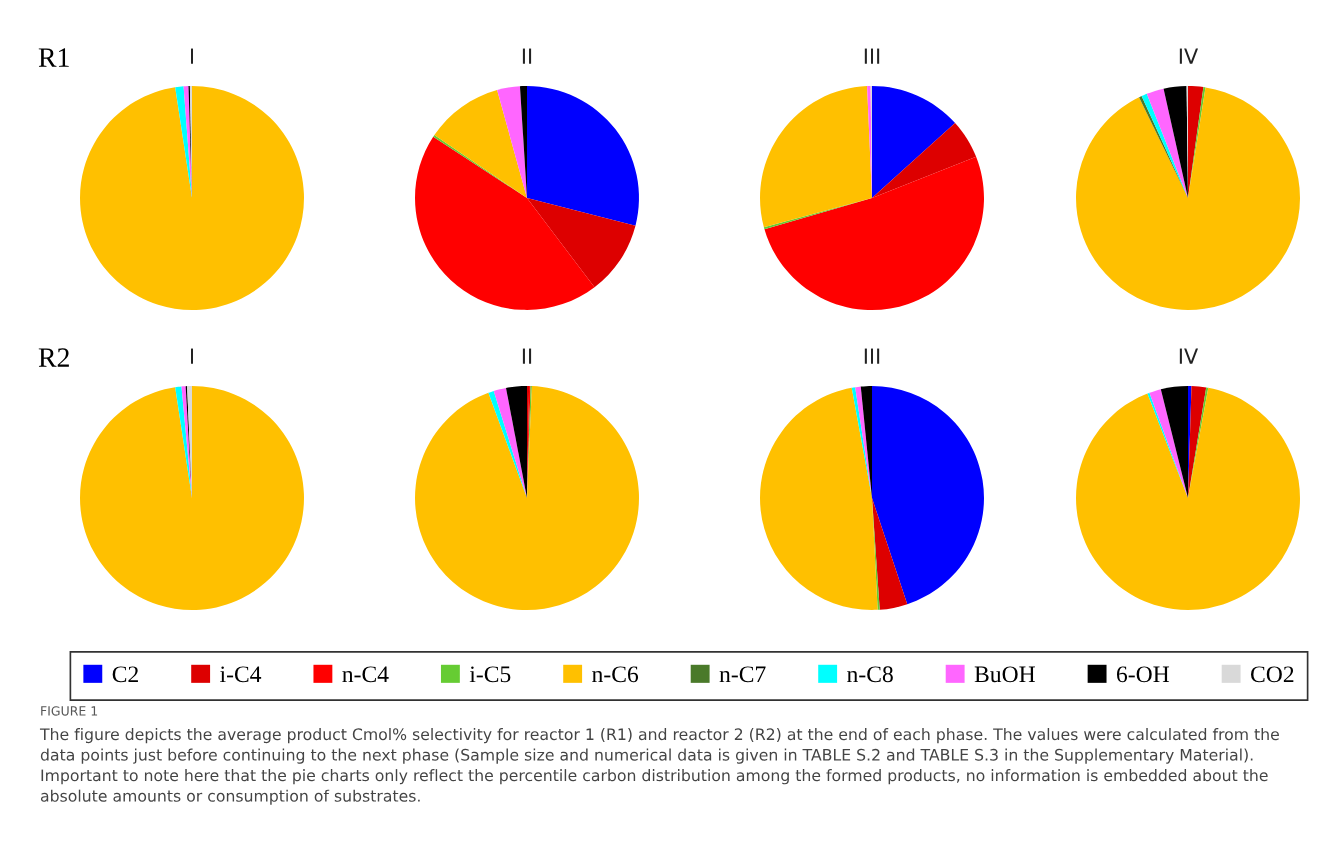 This screenshot has height=850, width=1320. I want to click on legend-label: 6-OH, so click(1143, 674).